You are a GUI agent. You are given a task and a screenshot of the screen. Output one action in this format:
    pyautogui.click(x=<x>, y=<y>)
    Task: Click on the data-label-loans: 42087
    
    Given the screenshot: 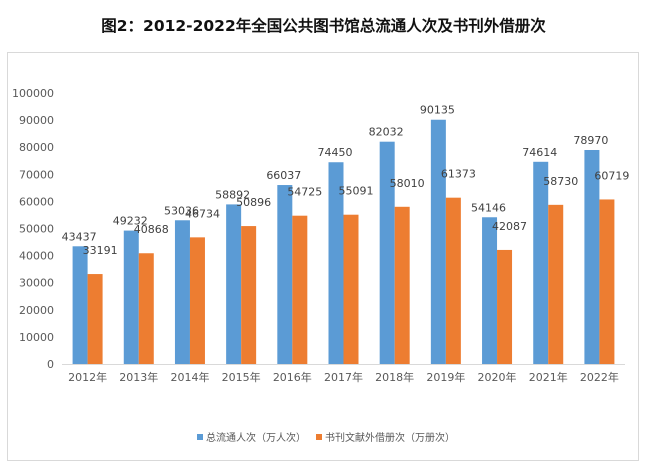 What is the action you would take?
    pyautogui.click(x=509, y=226)
    